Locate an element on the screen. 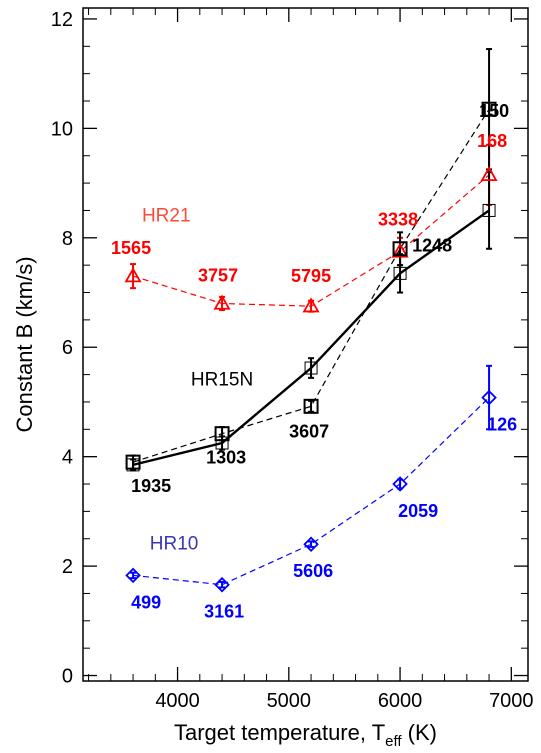 This screenshot has height=753, width=541. y-tick-label: 0 is located at coordinates (67, 677).